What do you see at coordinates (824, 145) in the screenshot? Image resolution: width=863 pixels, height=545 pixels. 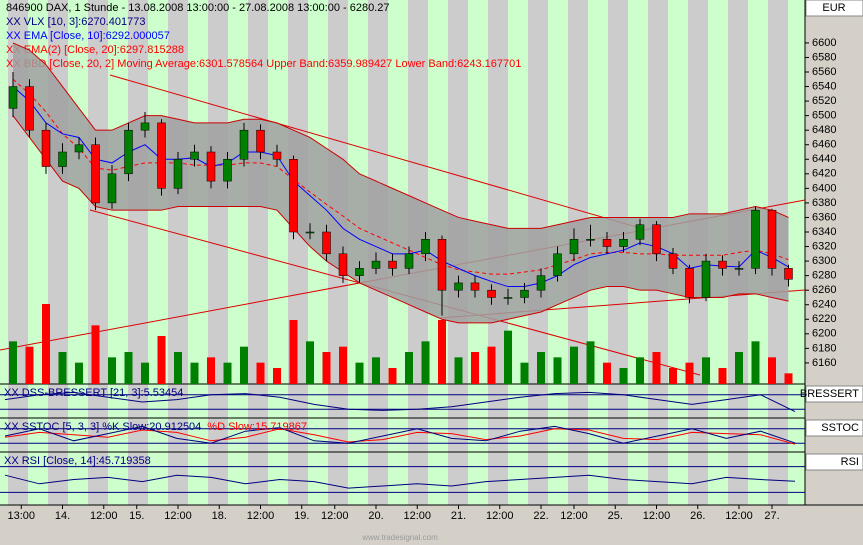 I see `y-tick-label: 6460` at bounding box center [824, 145].